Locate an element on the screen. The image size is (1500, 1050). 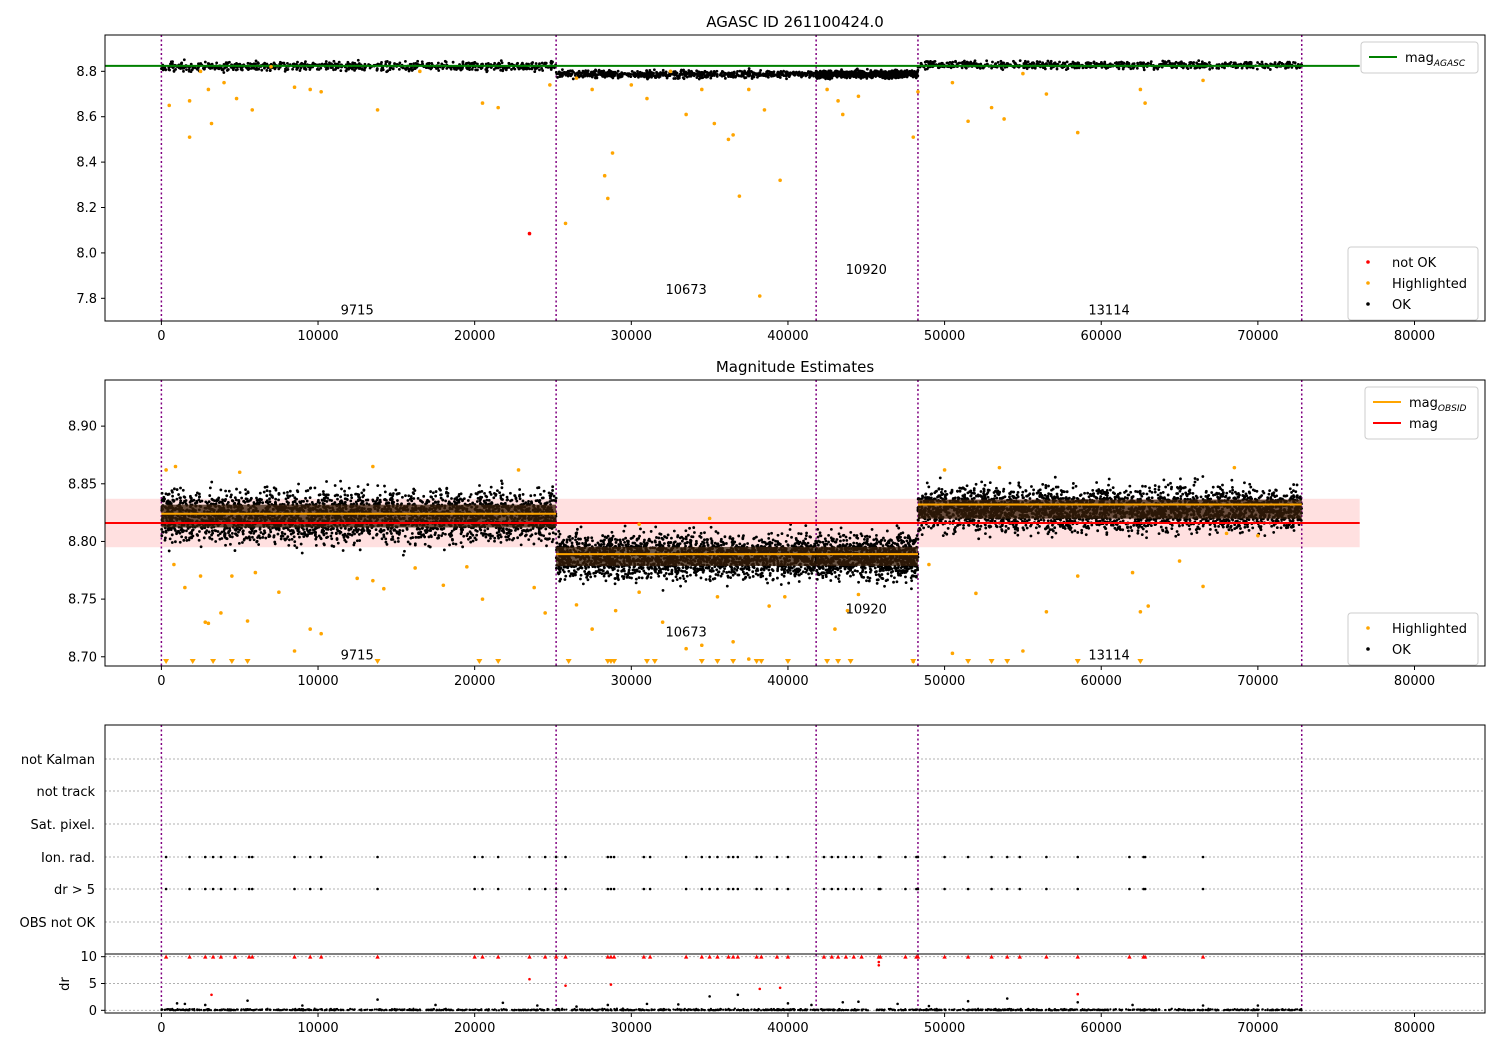
top-xtick-label: 40000 is located at coordinates (787, 336).